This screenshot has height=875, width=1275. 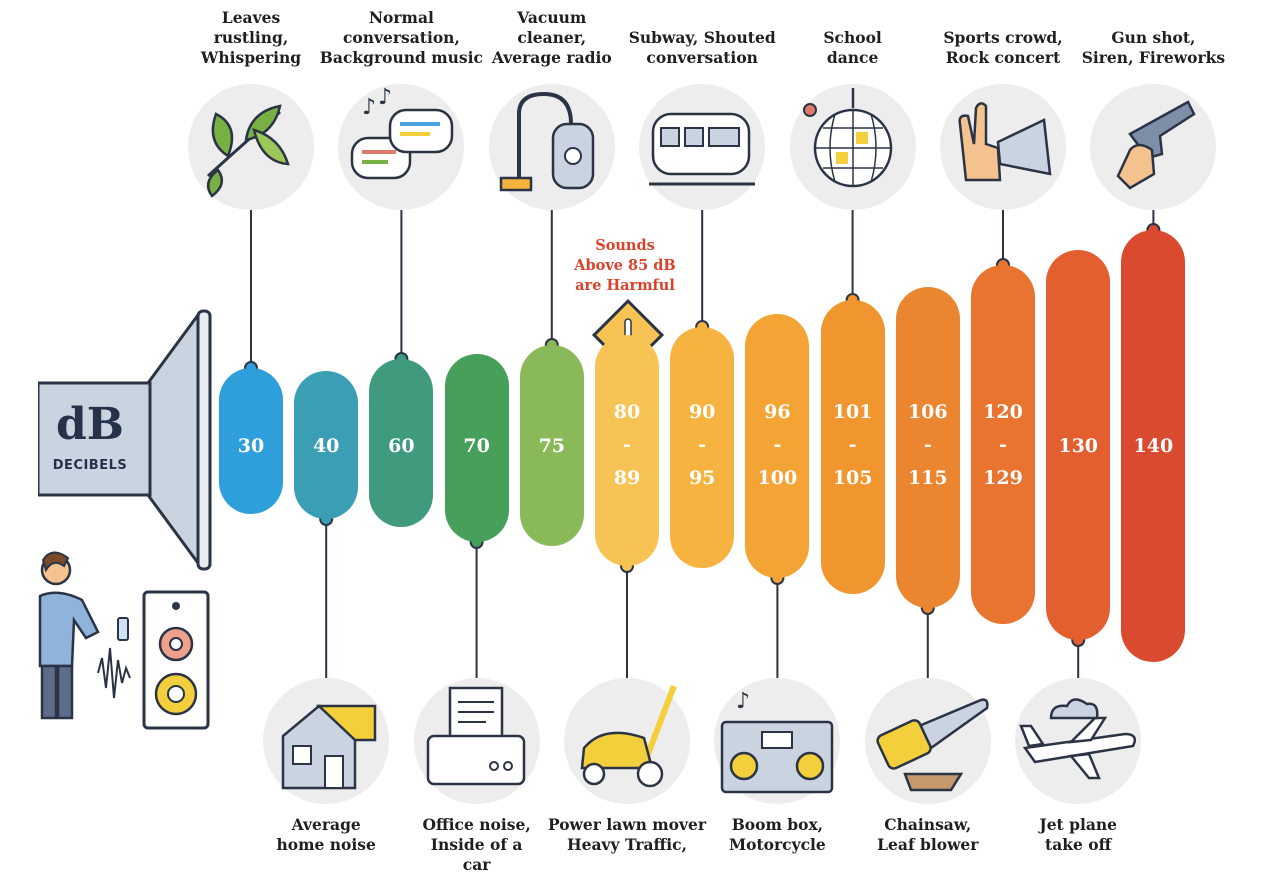 I want to click on source-label: Boom box, Motorcycle, so click(x=777, y=835).